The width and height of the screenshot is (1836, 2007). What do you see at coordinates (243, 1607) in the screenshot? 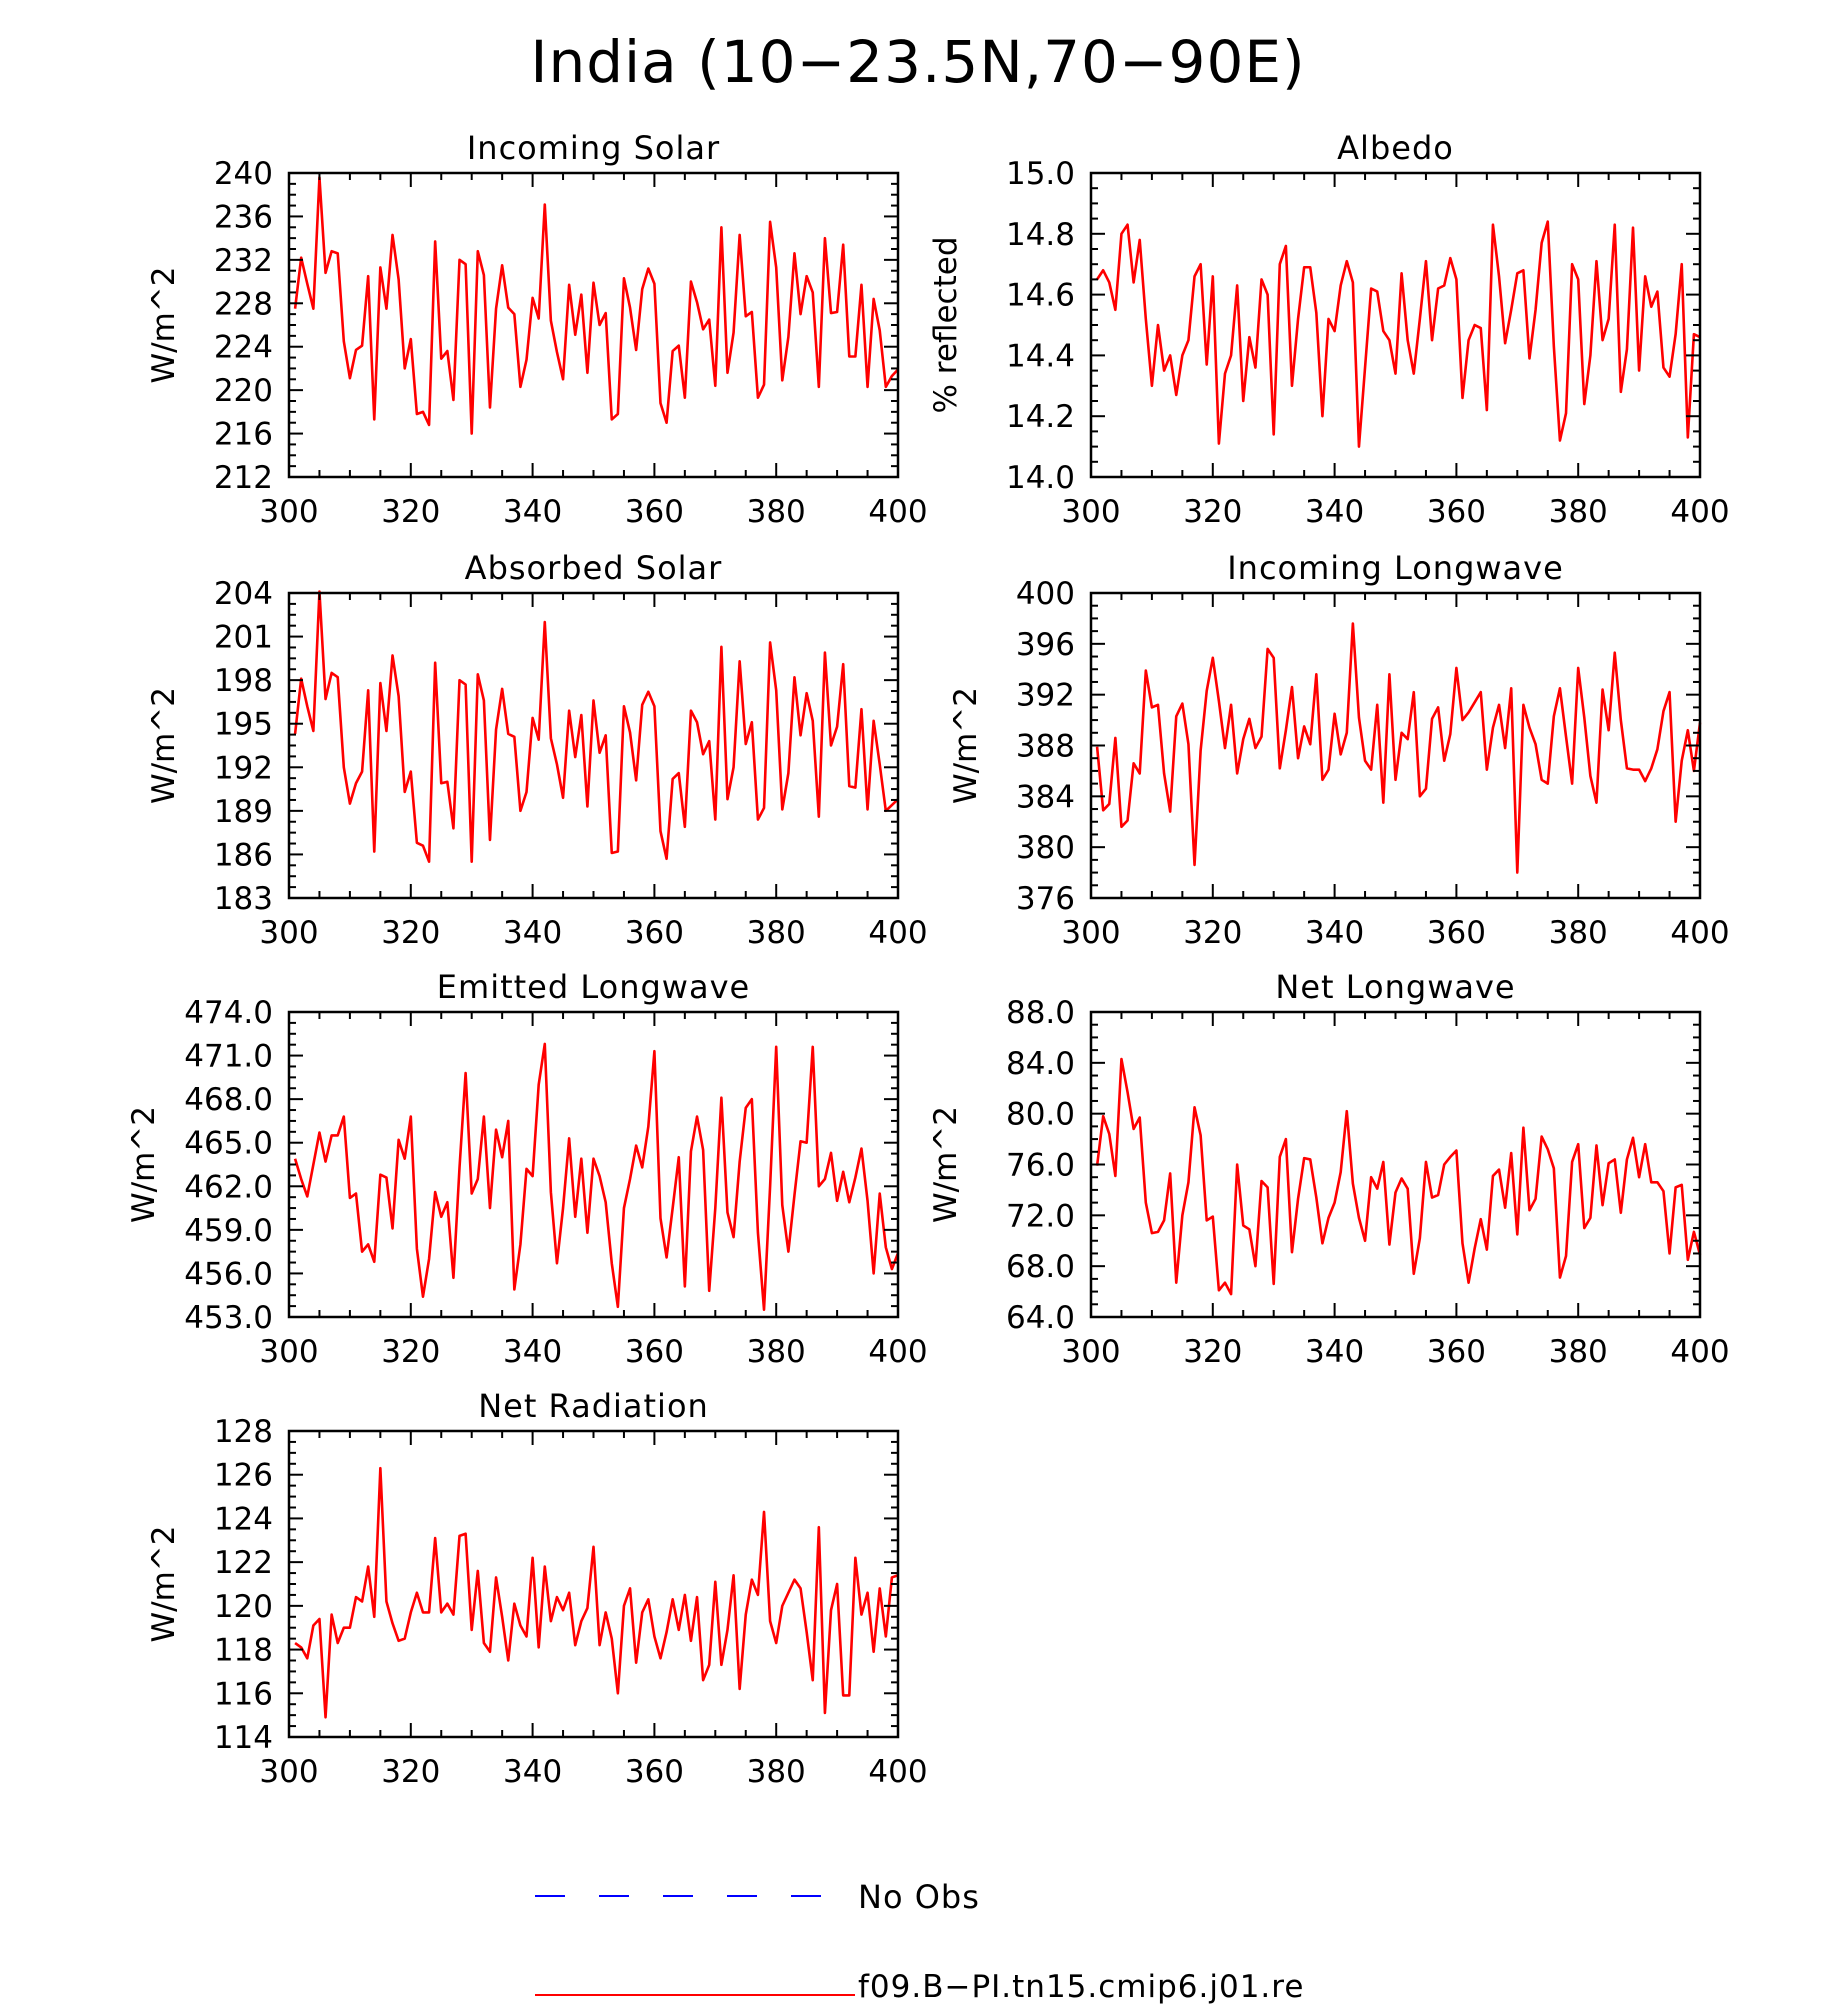
I see `y-tick-label: 120` at bounding box center [243, 1607].